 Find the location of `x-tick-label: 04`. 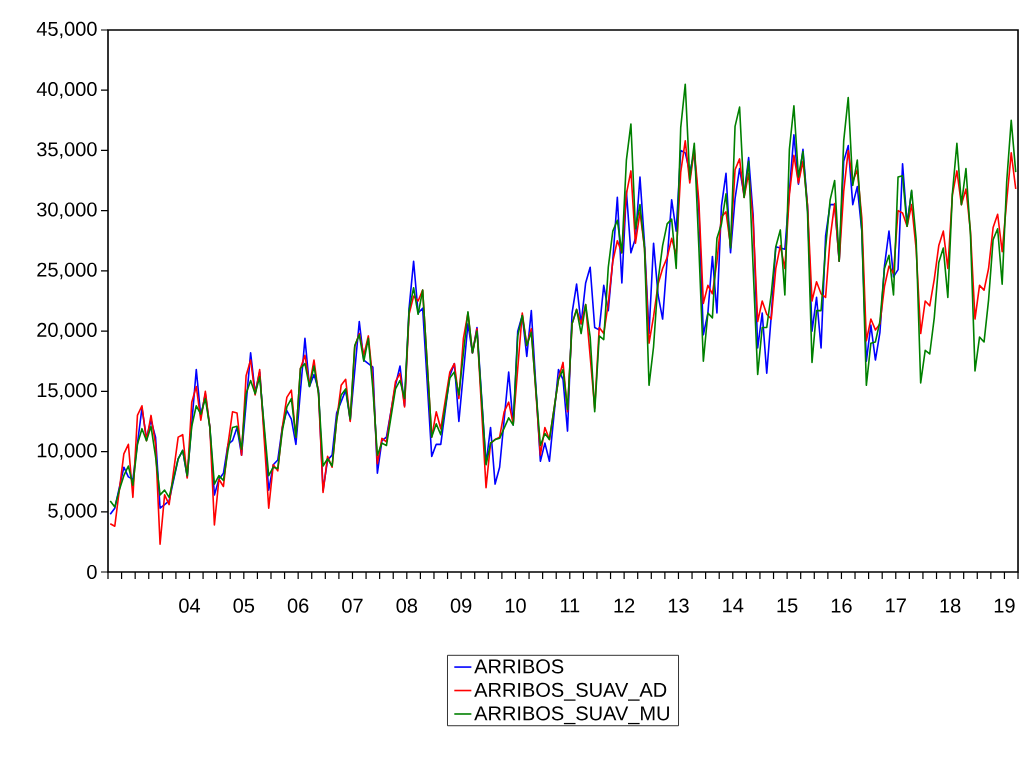

x-tick-label: 04 is located at coordinates (190, 605).